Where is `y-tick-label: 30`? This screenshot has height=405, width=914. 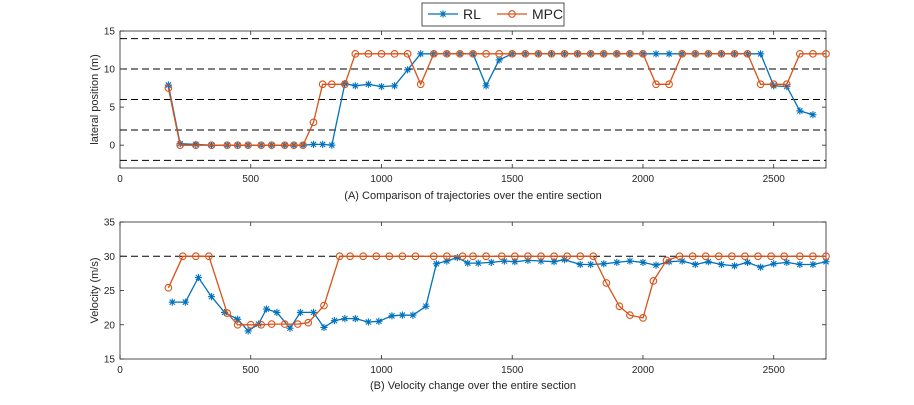
y-tick-label: 30 is located at coordinates (110, 257).